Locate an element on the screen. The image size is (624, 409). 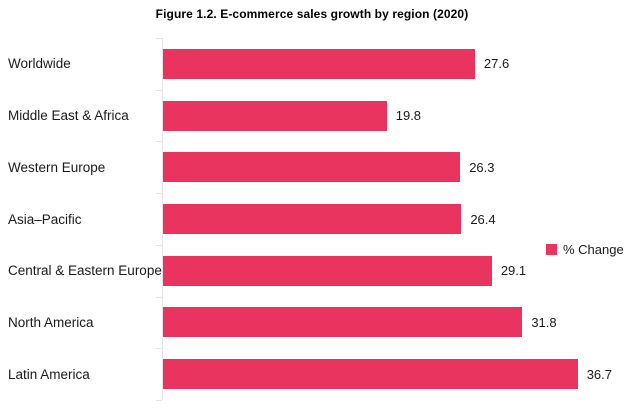
value-label: 27.6 is located at coordinates (496, 64).